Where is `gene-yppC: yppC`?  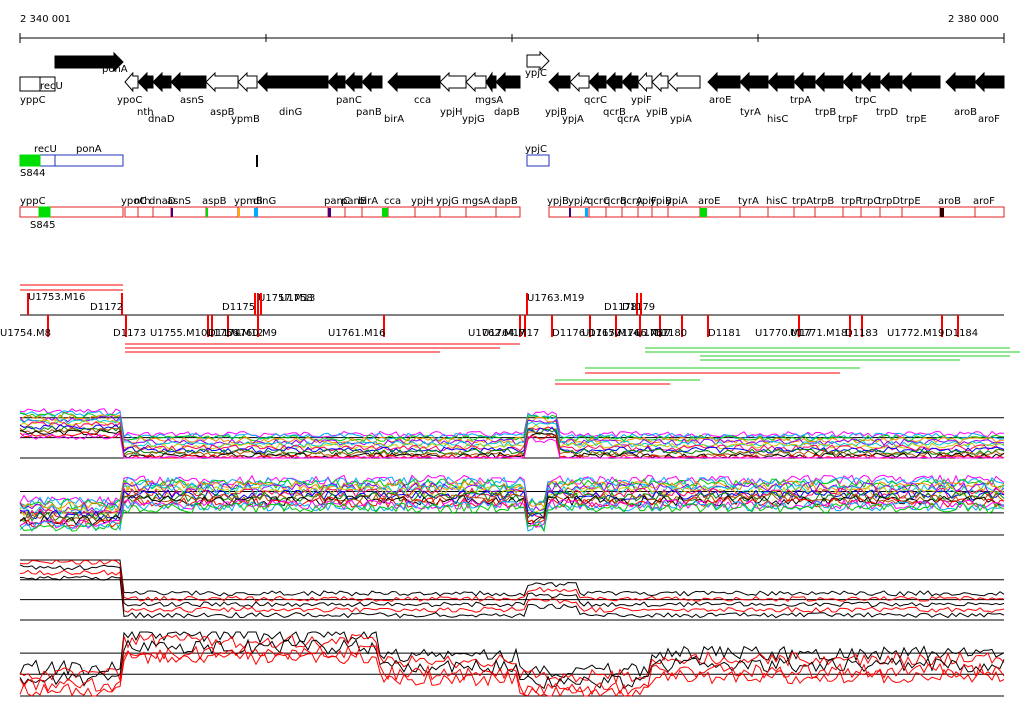 gene-yppC: yppC is located at coordinates (32, 91).